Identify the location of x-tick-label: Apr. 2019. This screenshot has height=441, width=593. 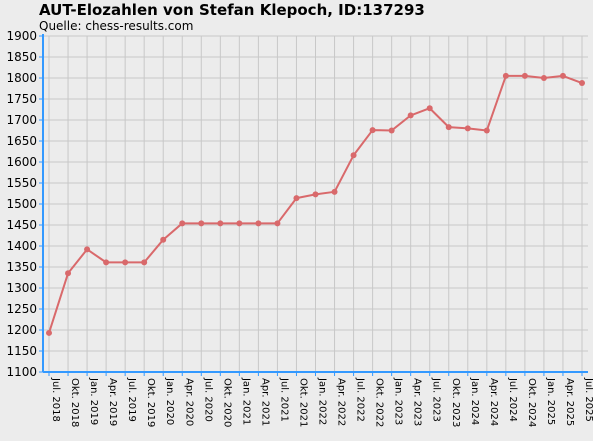
(112, 402).